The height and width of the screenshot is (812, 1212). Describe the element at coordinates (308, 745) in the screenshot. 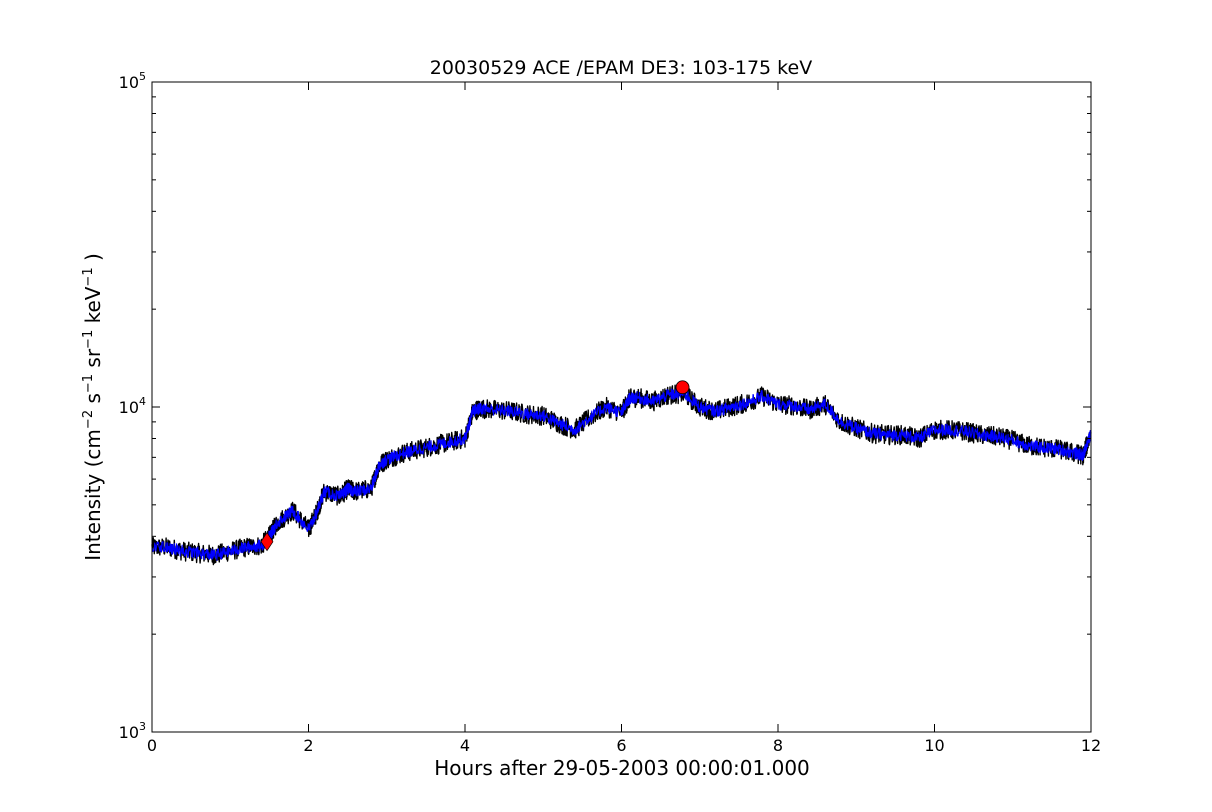

I see `x-tick-label: 2` at that location.